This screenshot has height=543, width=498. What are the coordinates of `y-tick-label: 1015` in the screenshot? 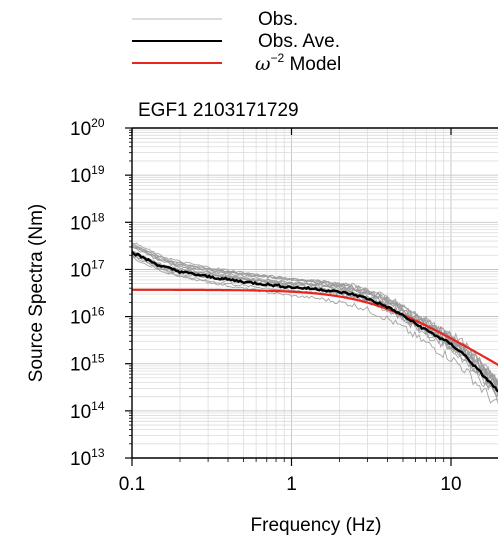 It's located at (87, 364).